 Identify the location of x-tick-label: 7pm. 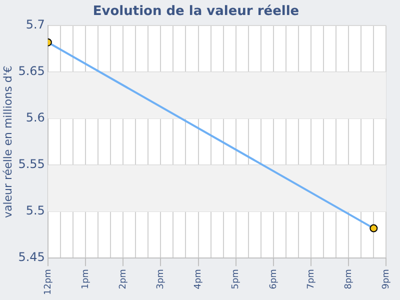
(311, 279).